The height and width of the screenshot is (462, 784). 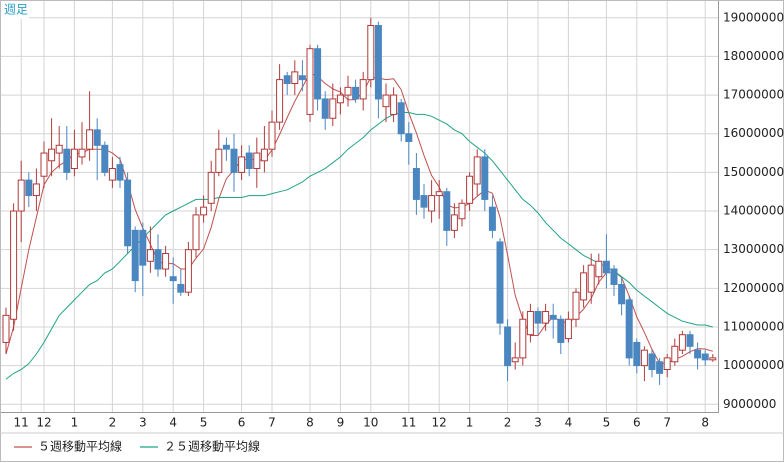 I want to click on y-tick-label: 15000000, so click(x=753, y=172).